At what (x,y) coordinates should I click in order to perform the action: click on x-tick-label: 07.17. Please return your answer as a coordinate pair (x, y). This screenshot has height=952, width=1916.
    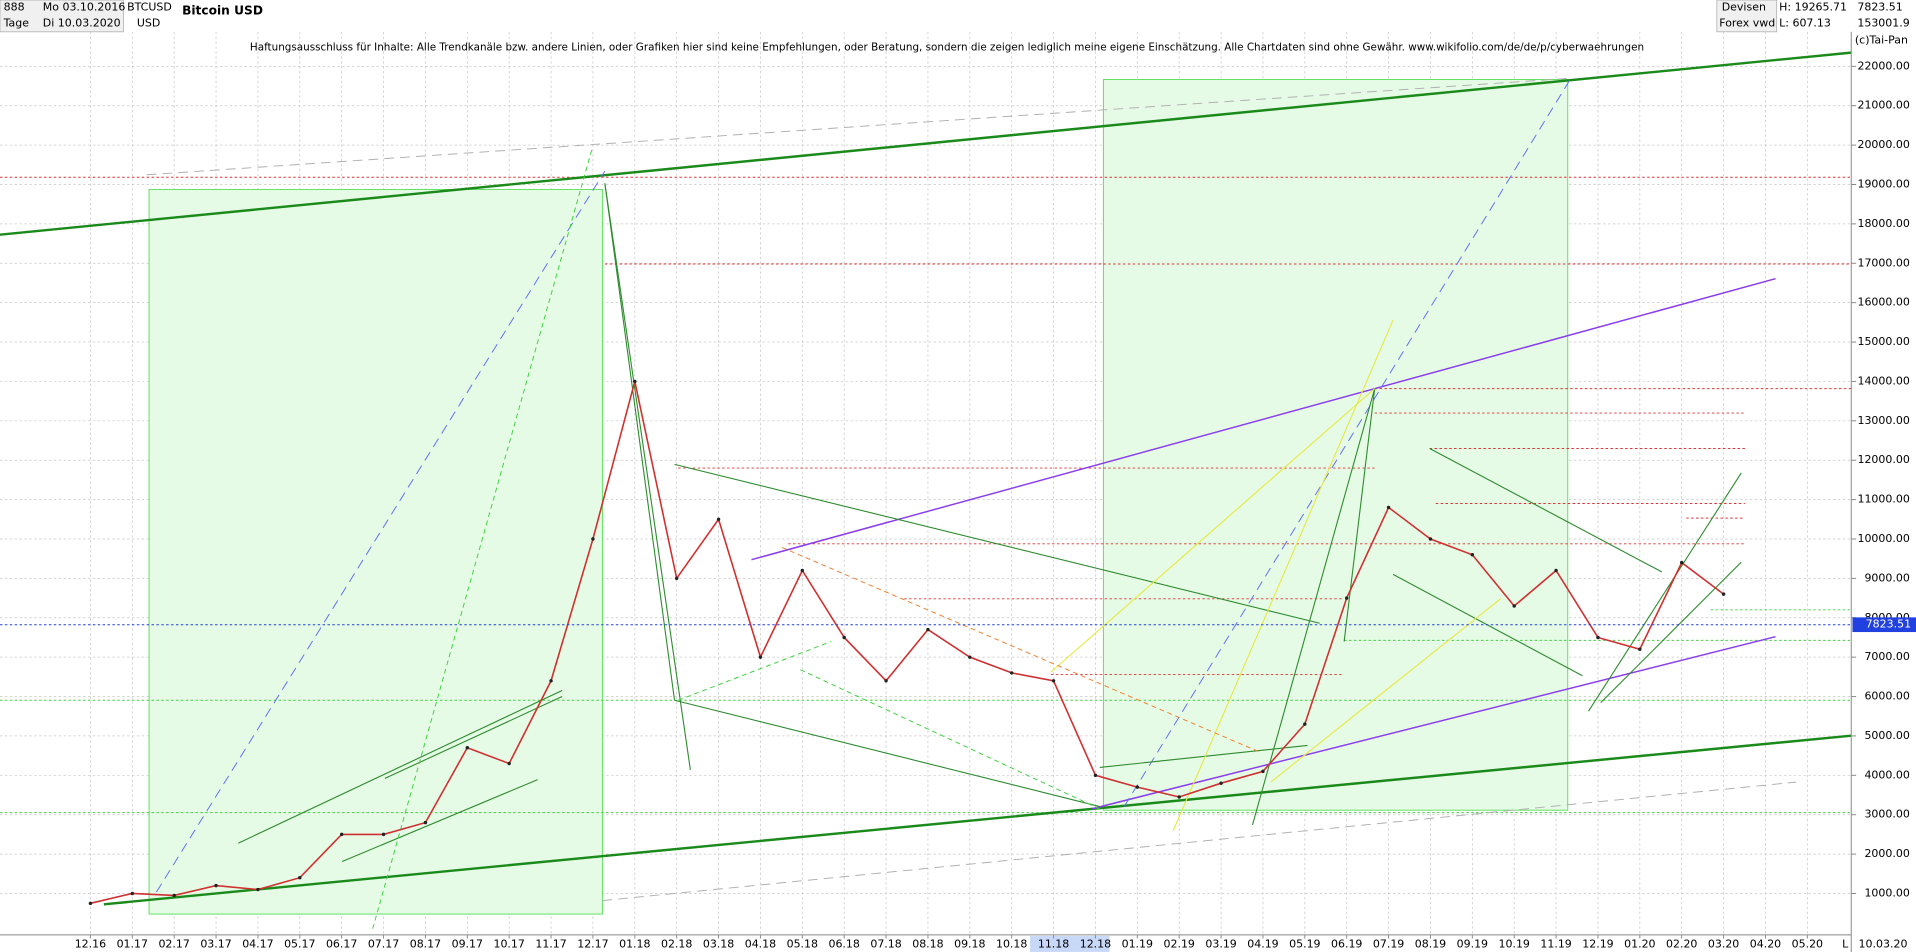
    Looking at the image, I should click on (383, 944).